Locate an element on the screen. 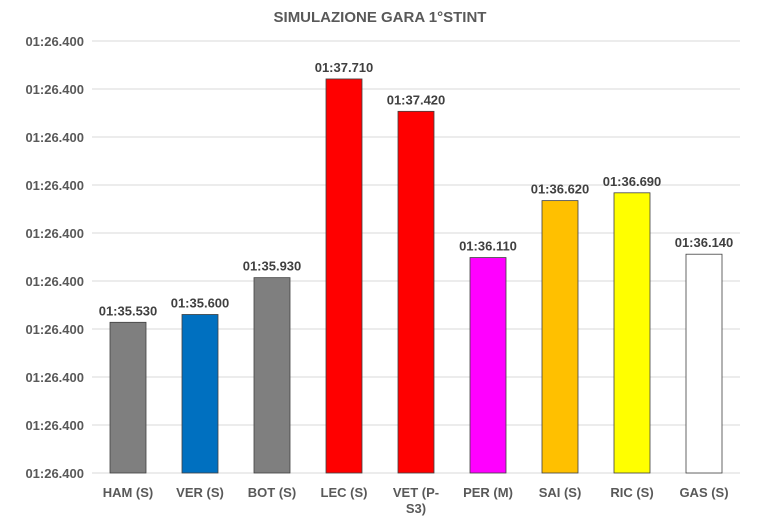 This screenshot has height=518, width=762. x-tick-label: VER (S) is located at coordinates (200, 492).